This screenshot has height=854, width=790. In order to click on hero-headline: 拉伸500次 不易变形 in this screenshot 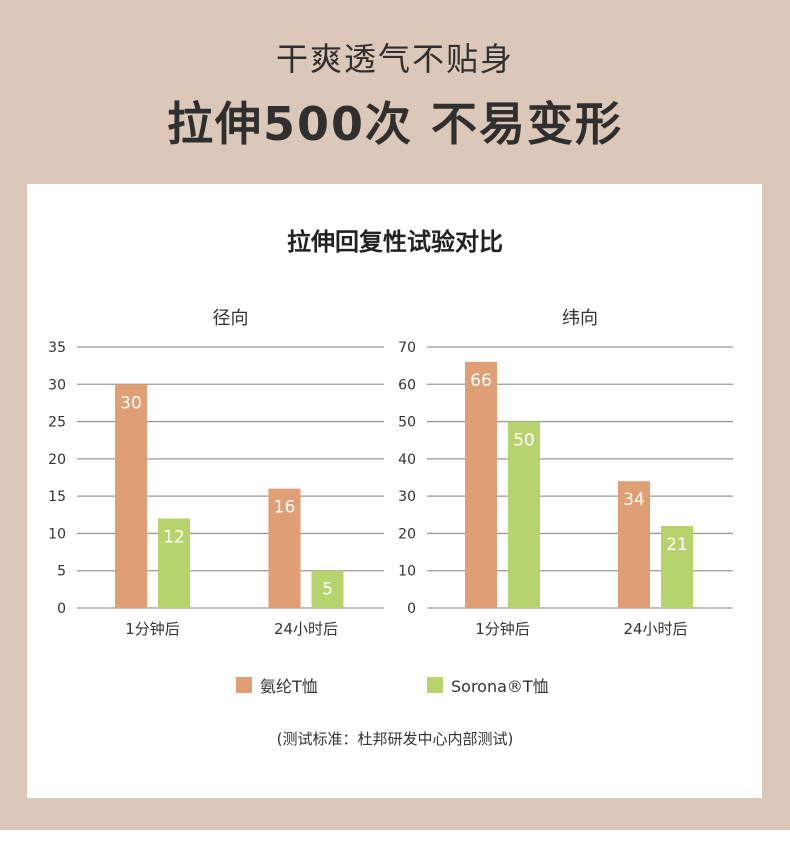, I will do `click(395, 124)`.